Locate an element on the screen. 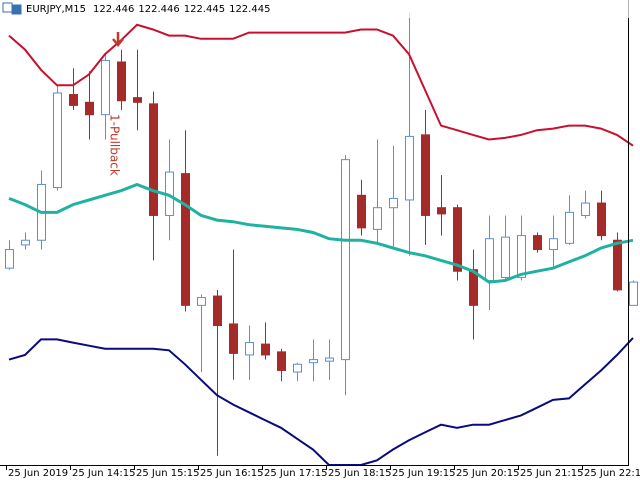 The image size is (640, 480). x-tick-label: 25 Jun 19:15 is located at coordinates (424, 473).